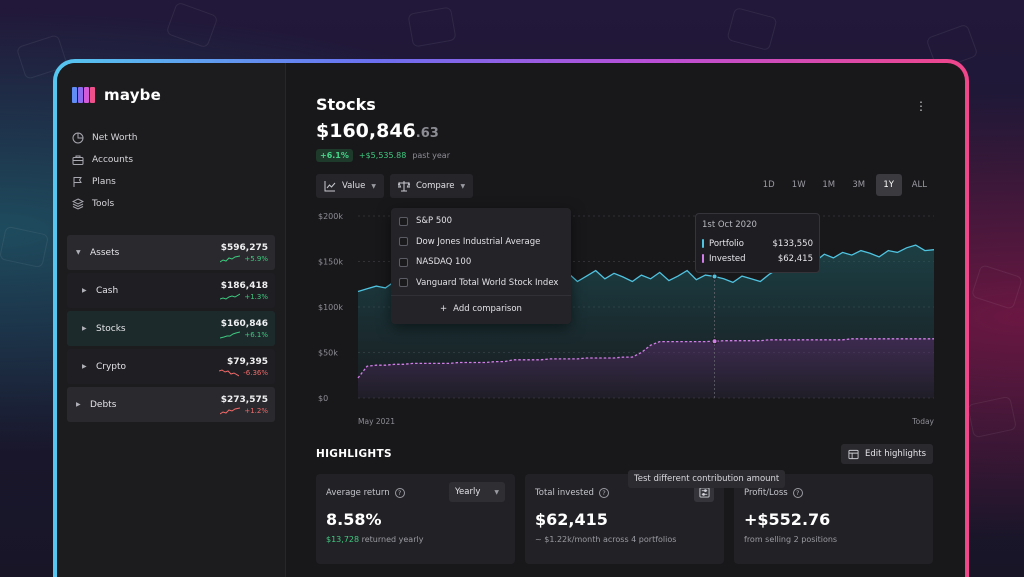 This screenshot has width=1024, height=577. What do you see at coordinates (606, 539) in the screenshot?
I see `card-subtext: ~ $1.22k/month across 4 portfolios` at bounding box center [606, 539].